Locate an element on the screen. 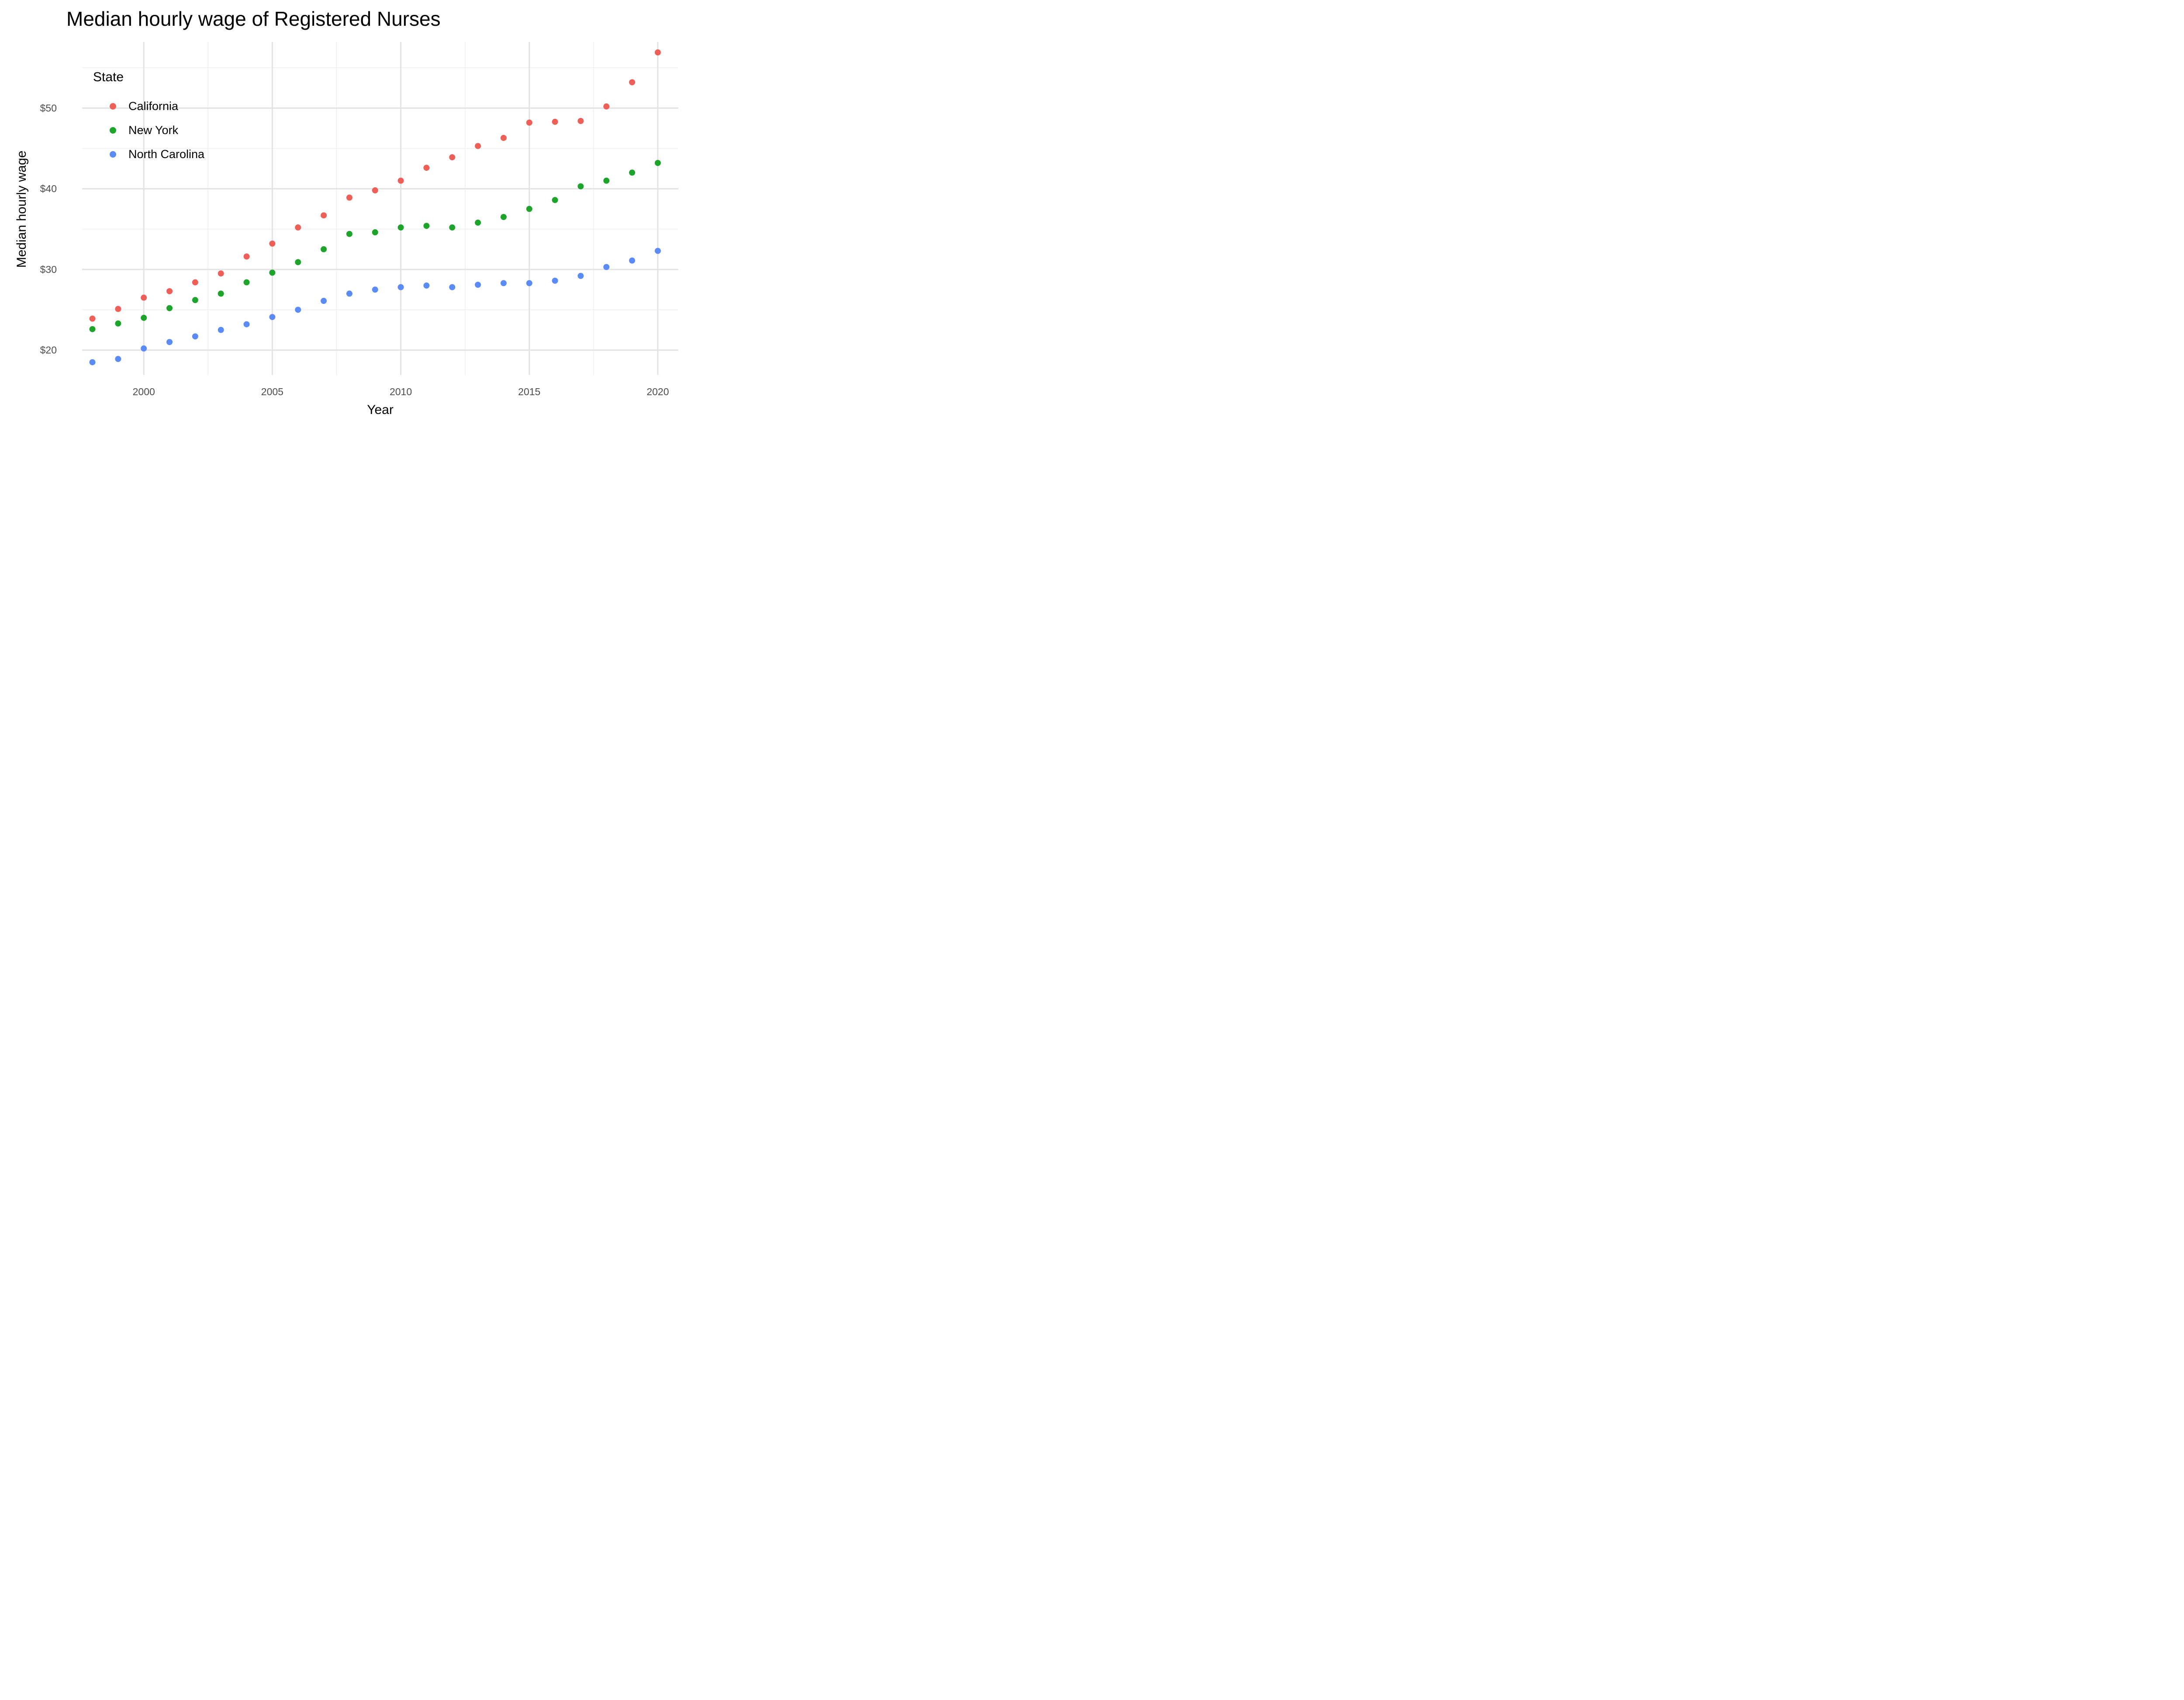 The image size is (2184, 1700). x-tick-label: 2010 is located at coordinates (401, 391).